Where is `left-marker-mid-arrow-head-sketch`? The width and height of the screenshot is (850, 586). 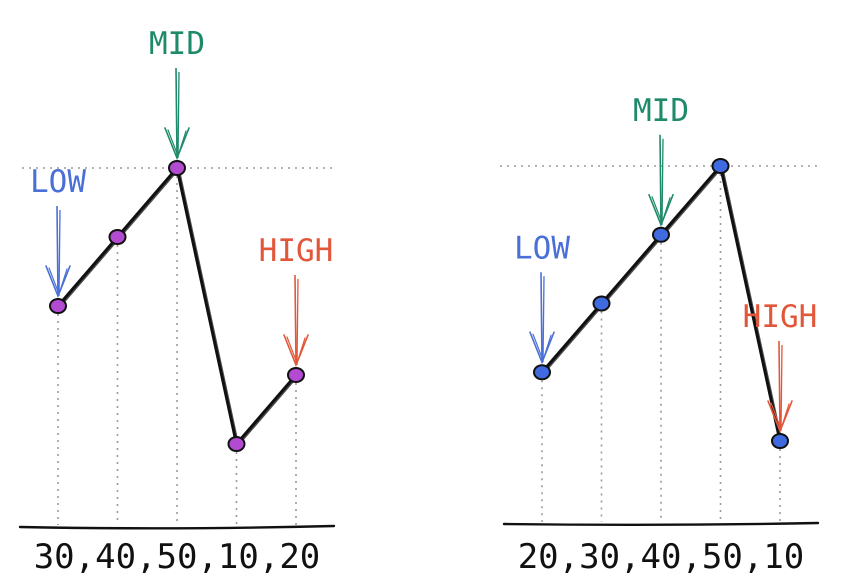 left-marker-mid-arrow-head-sketch is located at coordinates (177, 143).